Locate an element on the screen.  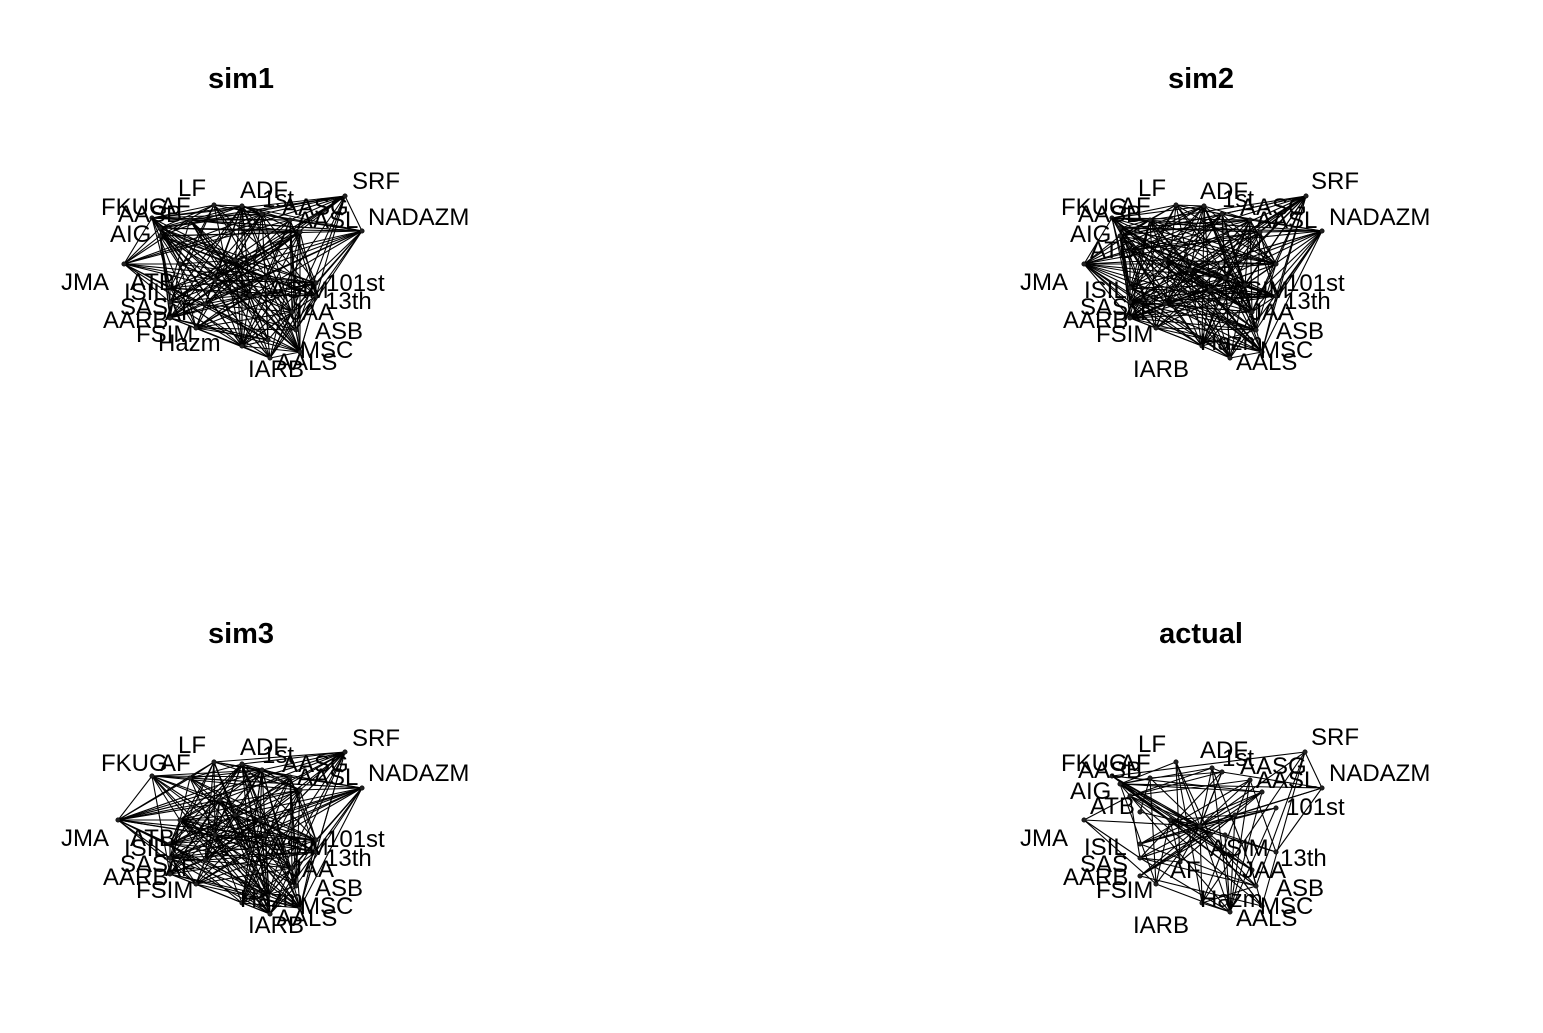
node-label: FSIM is located at coordinates (1124, 334).